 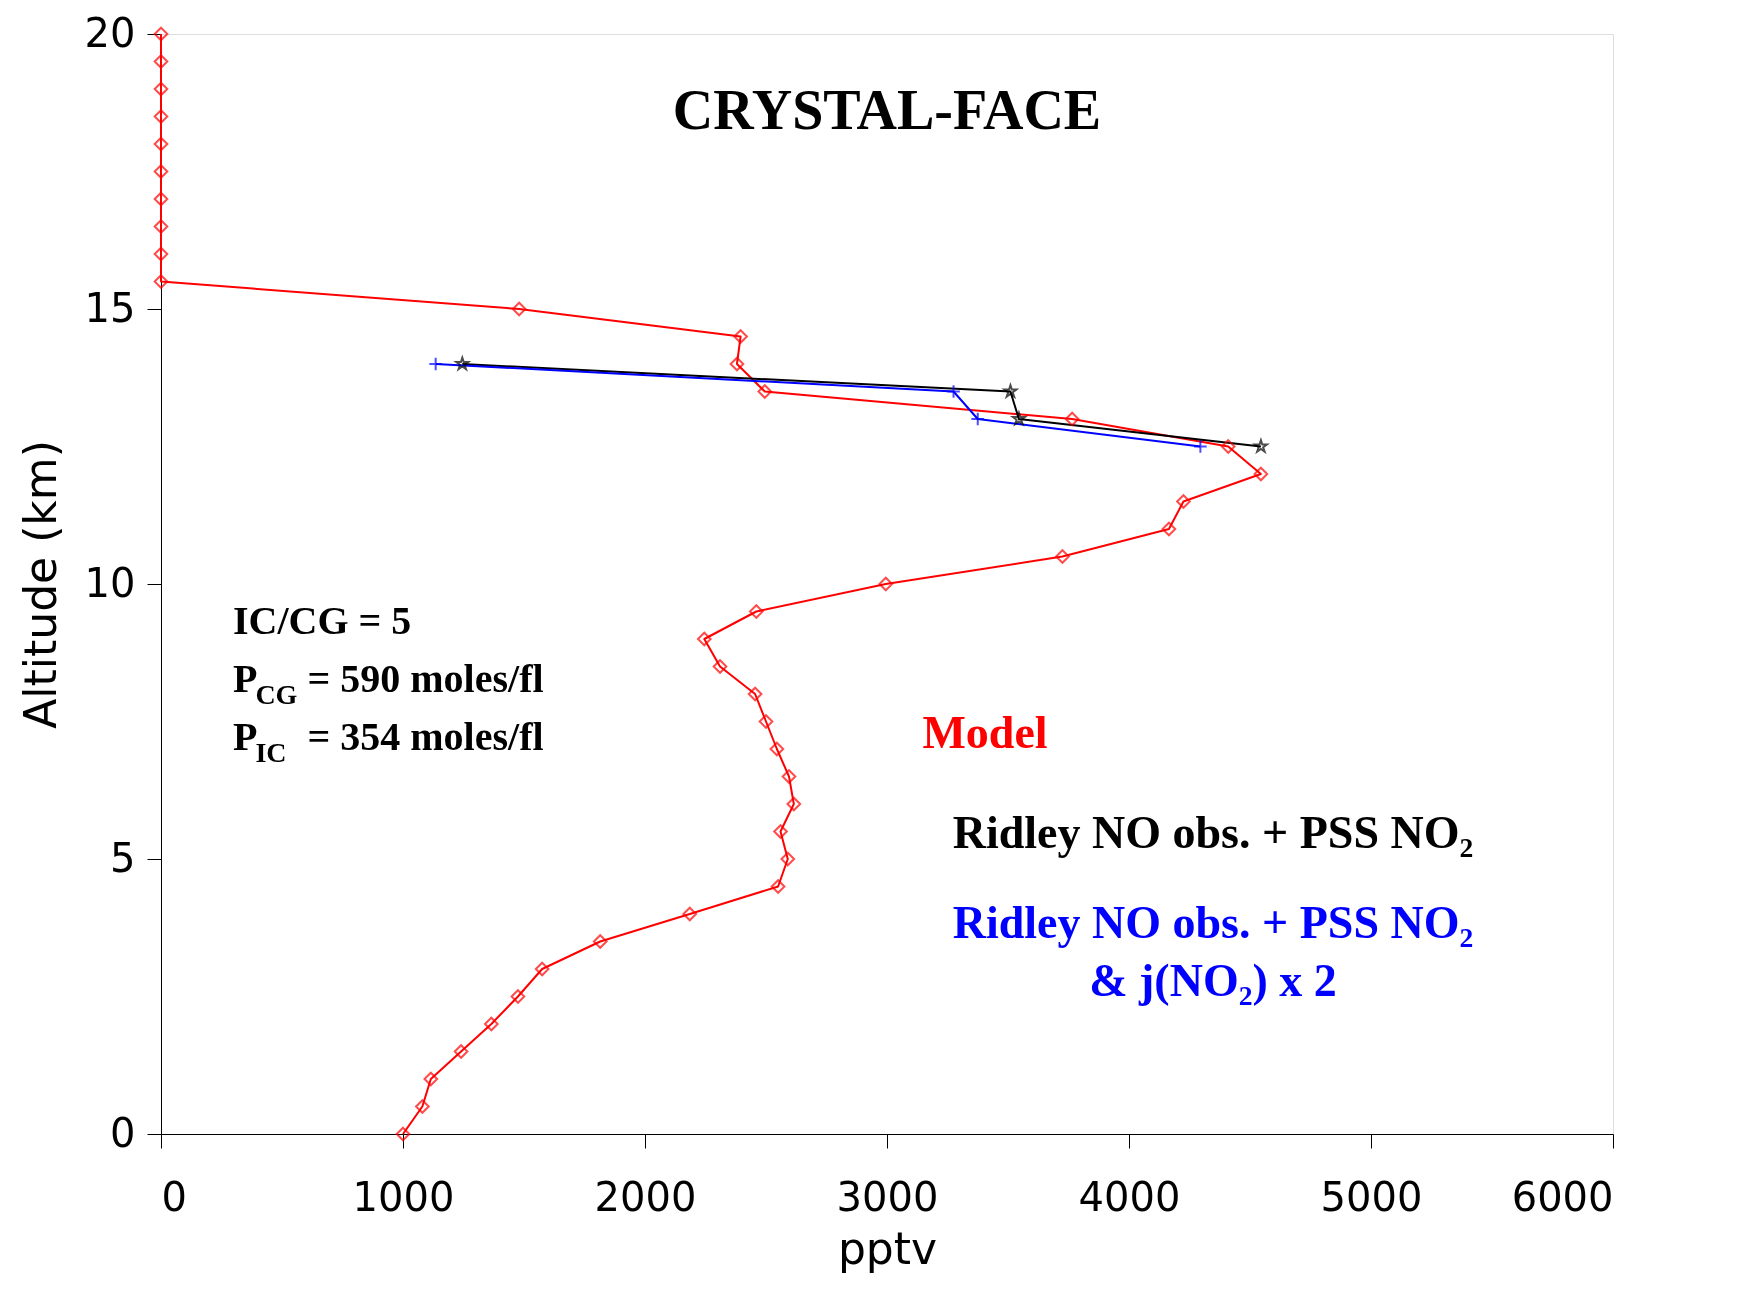 I want to click on text: Ridley NO obs. + PSS NO₂ & j(NO₂) x 2, so click(x=1213, y=951).